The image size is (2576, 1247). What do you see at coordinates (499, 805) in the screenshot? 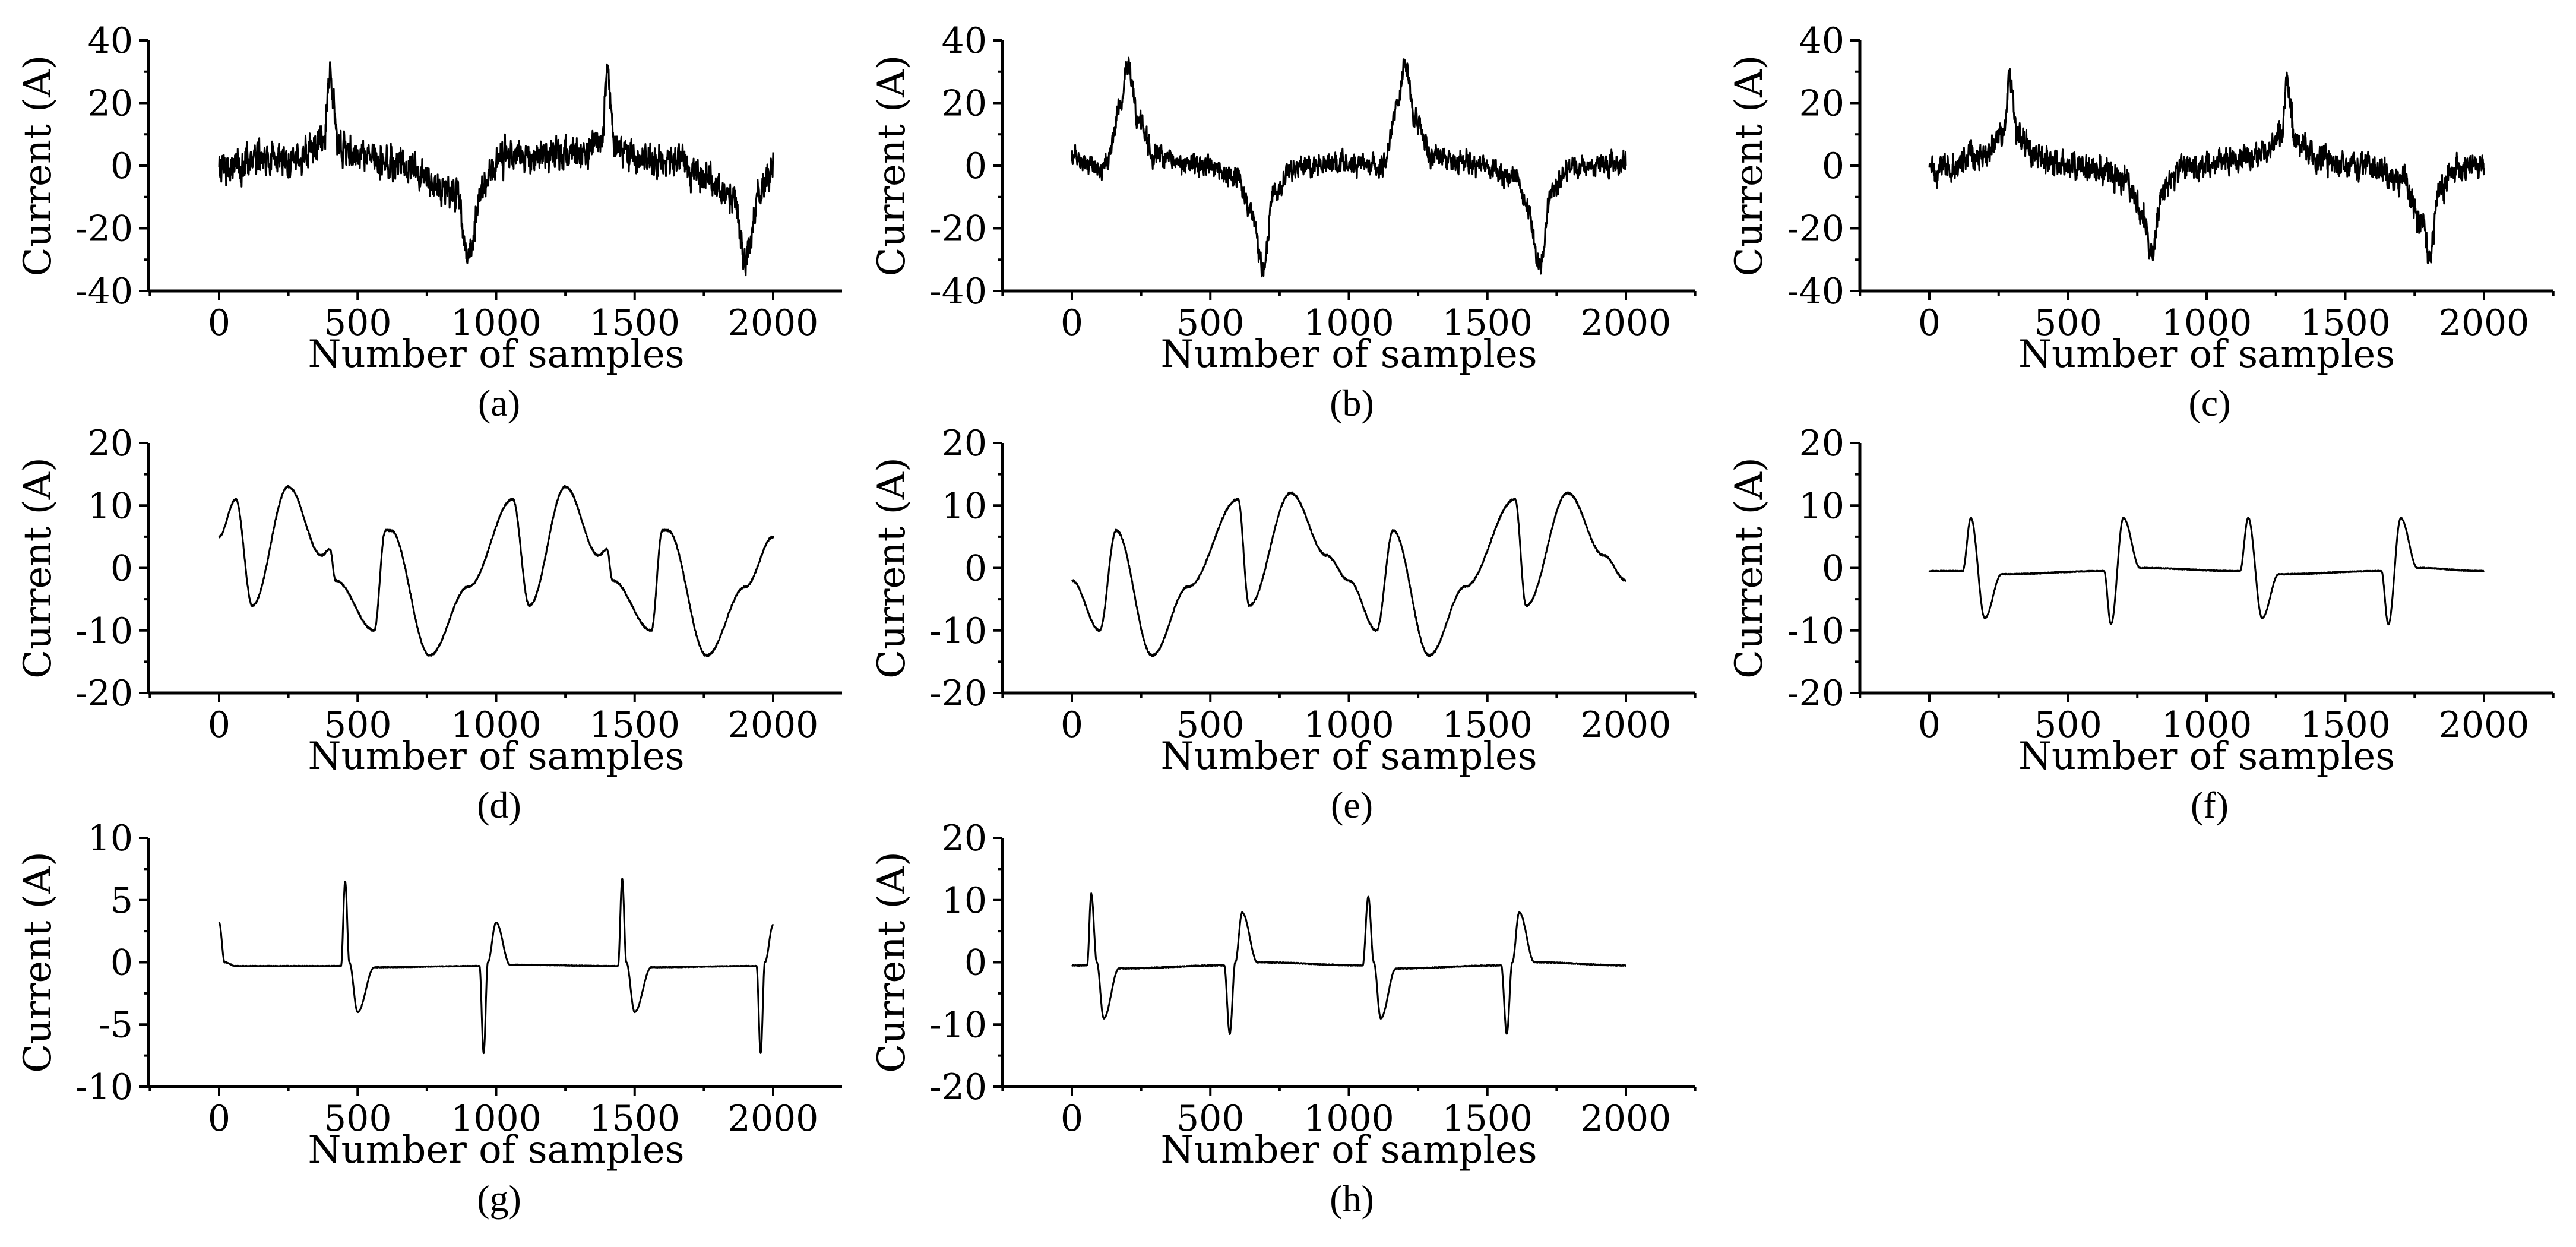
I see `panel-label: (d)` at bounding box center [499, 805].